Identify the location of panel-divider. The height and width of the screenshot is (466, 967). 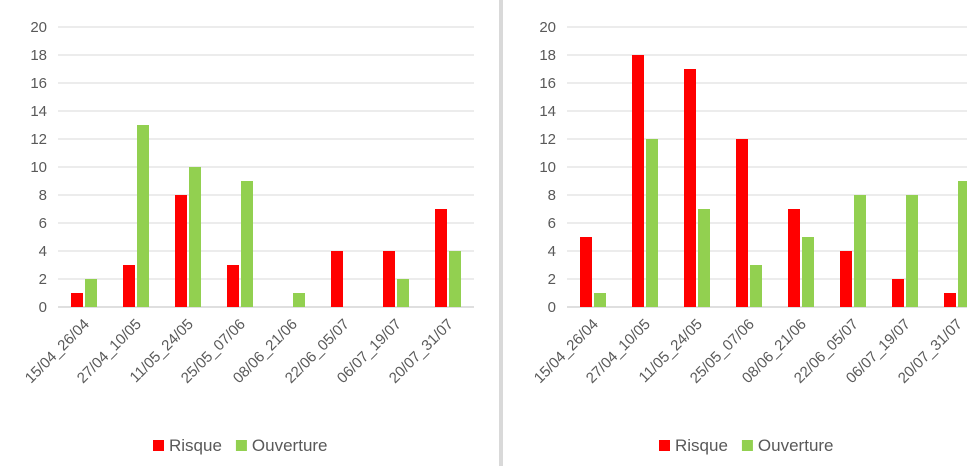
(501, 233).